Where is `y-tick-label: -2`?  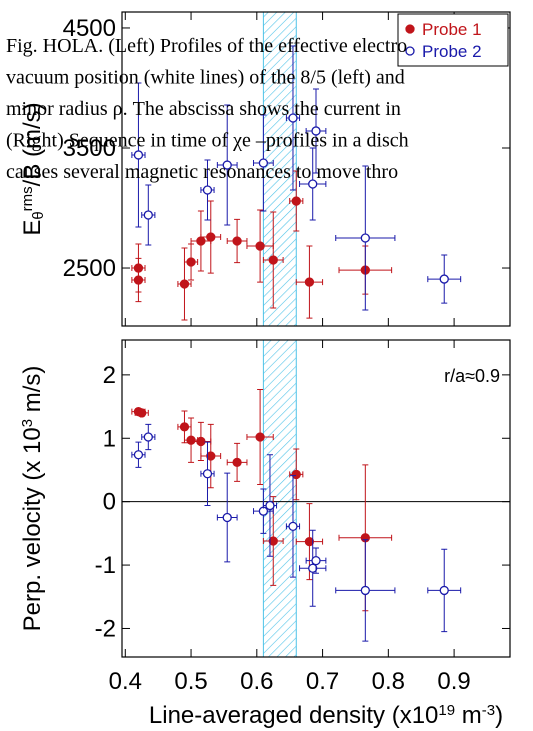
y-tick-label: -2 is located at coordinates (105, 628).